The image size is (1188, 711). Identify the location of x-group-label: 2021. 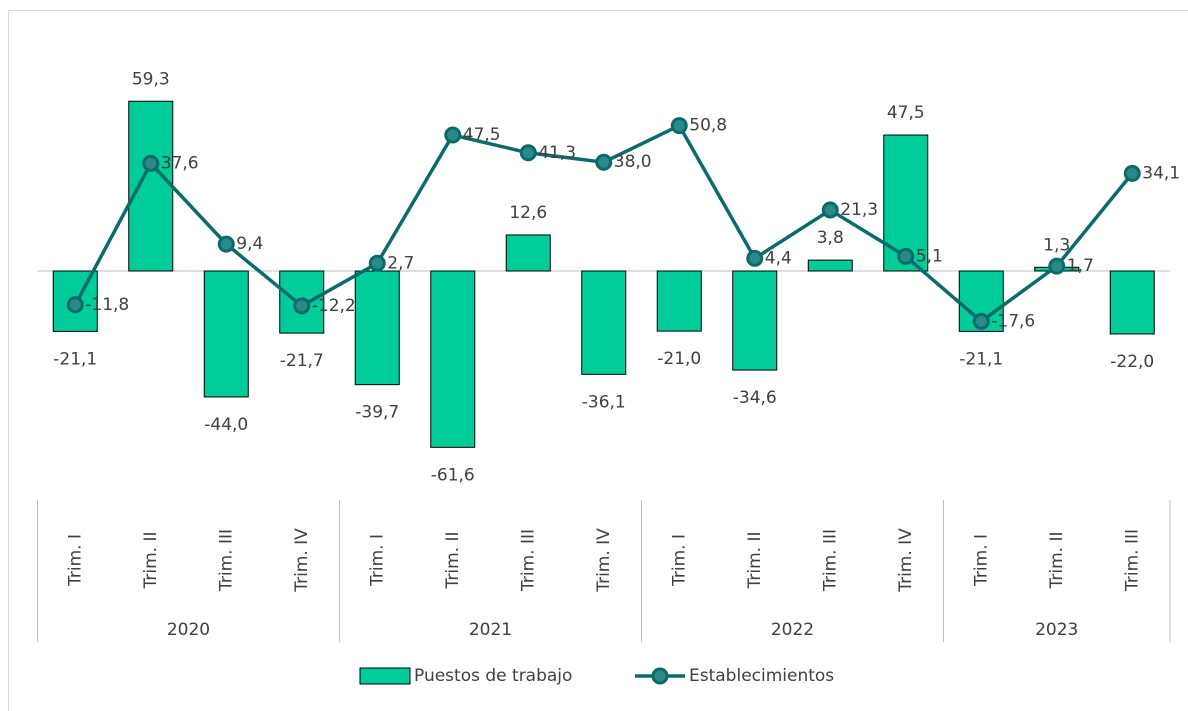
(490, 630).